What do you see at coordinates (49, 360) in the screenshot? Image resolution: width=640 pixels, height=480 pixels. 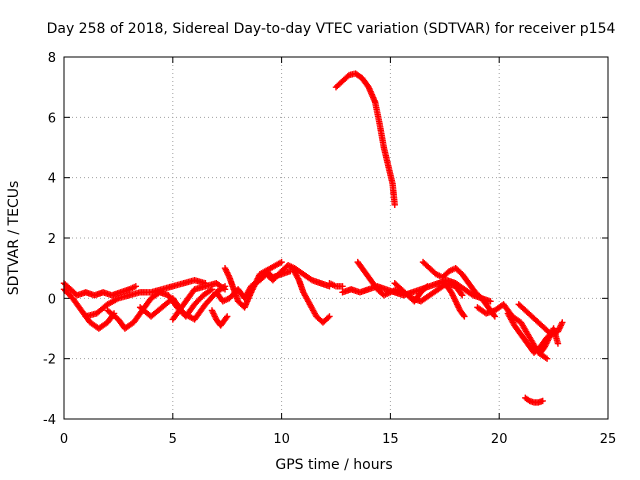 I see `y-tick-label: -2` at bounding box center [49, 360].